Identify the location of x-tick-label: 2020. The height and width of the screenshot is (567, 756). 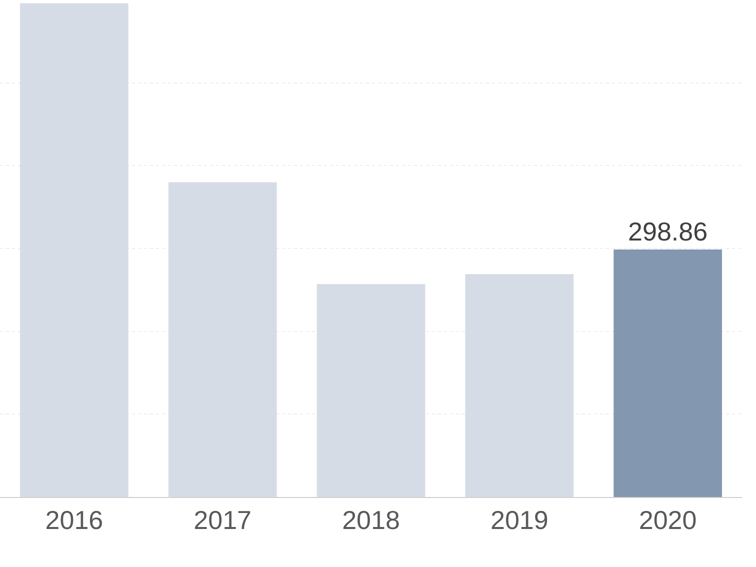
(667, 520).